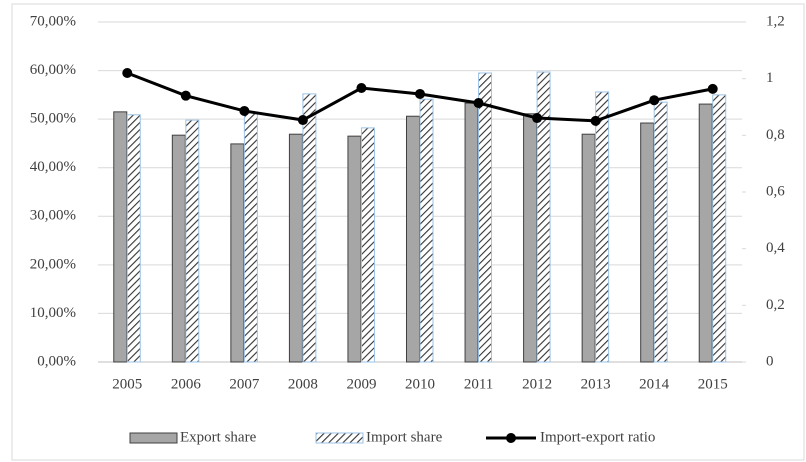 The height and width of the screenshot is (462, 806). Describe the element at coordinates (770, 78) in the screenshot. I see `y2-tick-label: 1` at that location.